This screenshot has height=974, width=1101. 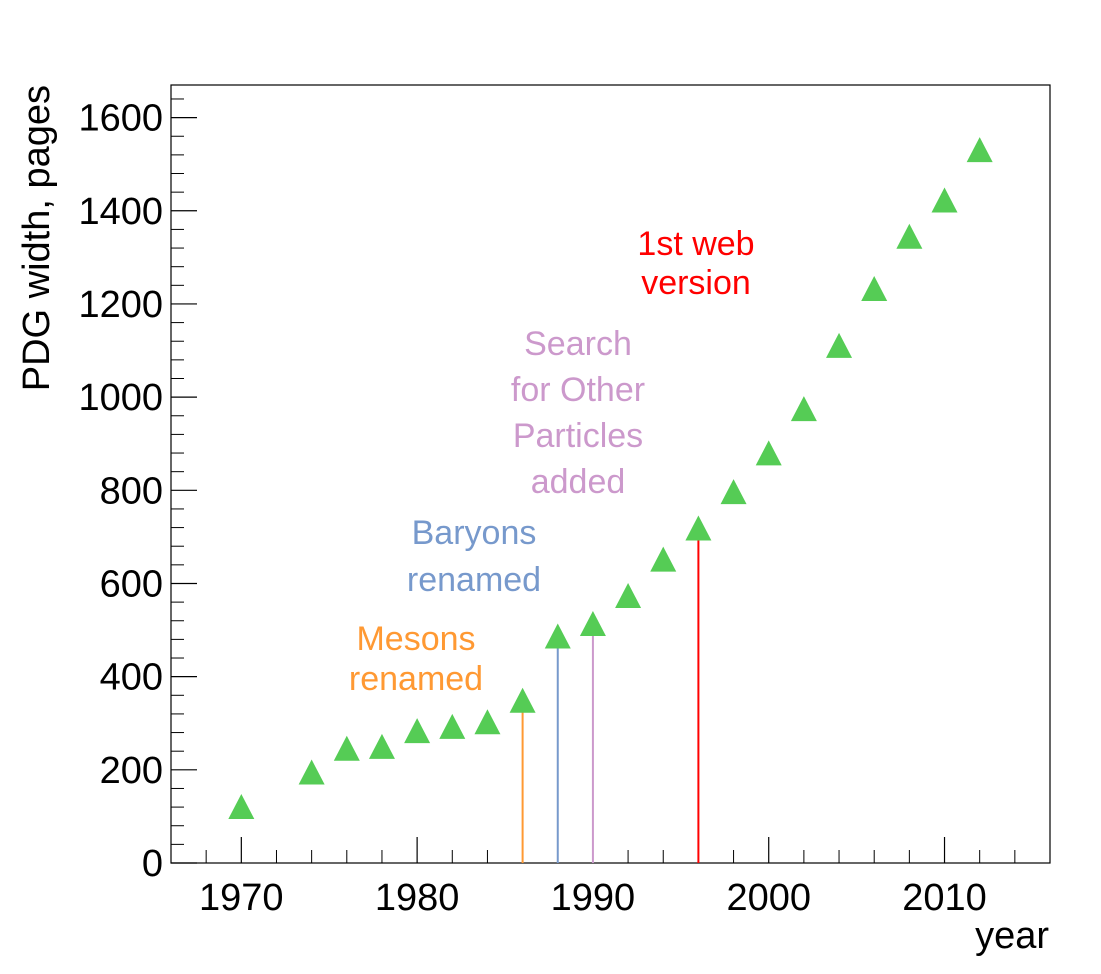 I want to click on y-tick-label: 200, so click(x=131, y=771).